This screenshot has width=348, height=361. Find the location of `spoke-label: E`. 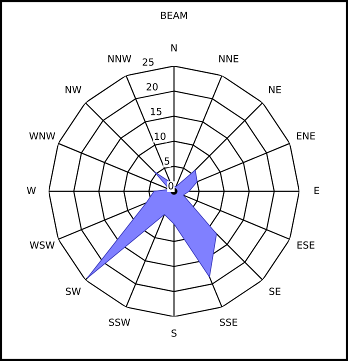

spoke-label: E is located at coordinates (317, 190).